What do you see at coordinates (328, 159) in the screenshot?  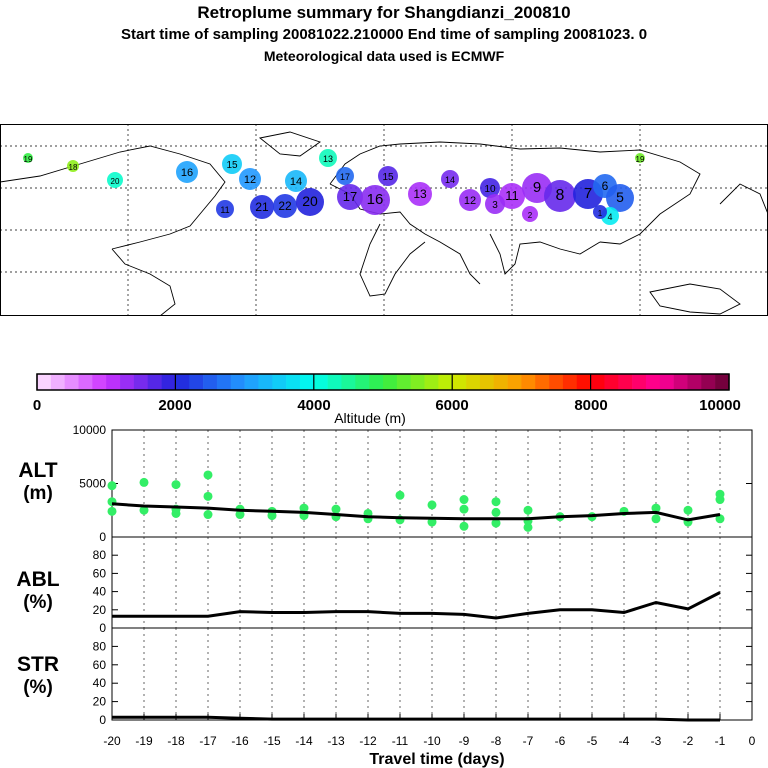 I see `day-label: 13` at bounding box center [328, 159].